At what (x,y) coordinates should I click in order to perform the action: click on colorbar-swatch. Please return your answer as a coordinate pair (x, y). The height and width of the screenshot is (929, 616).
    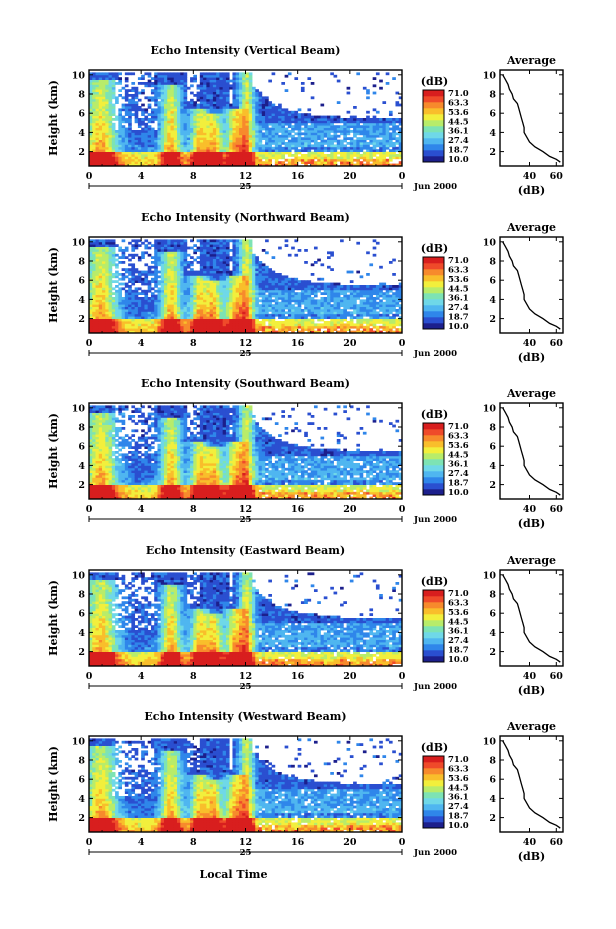
    Looking at the image, I should click on (433, 129).